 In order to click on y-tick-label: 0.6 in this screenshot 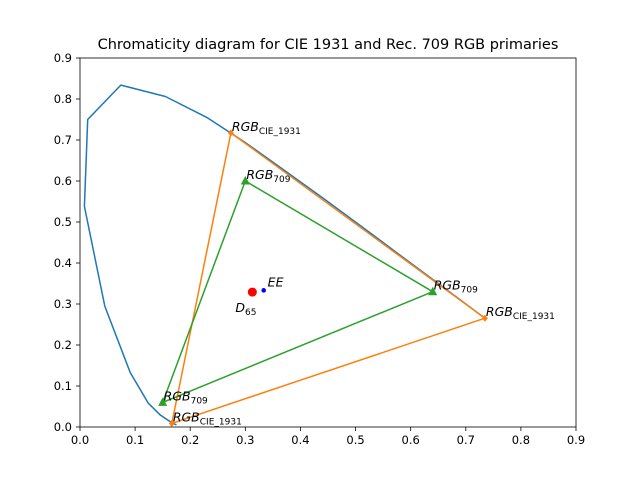, I will do `click(63, 181)`.